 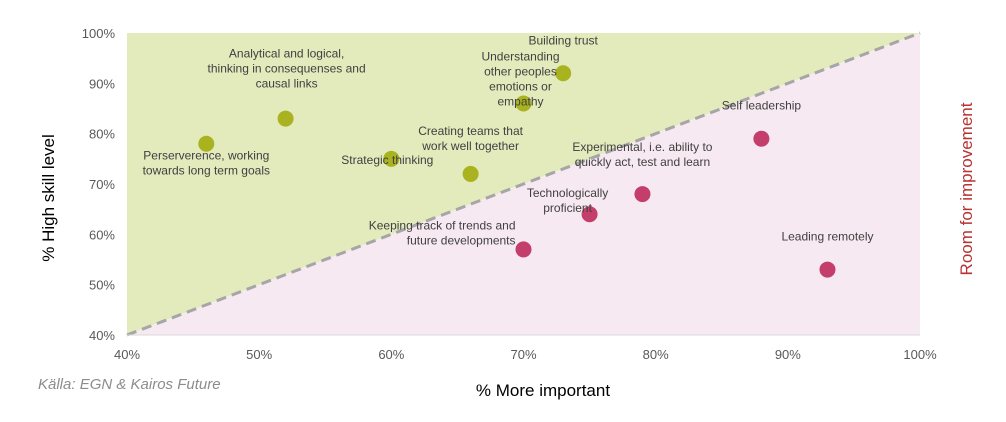 I want to click on point-label-line: causal links, so click(x=287, y=84).